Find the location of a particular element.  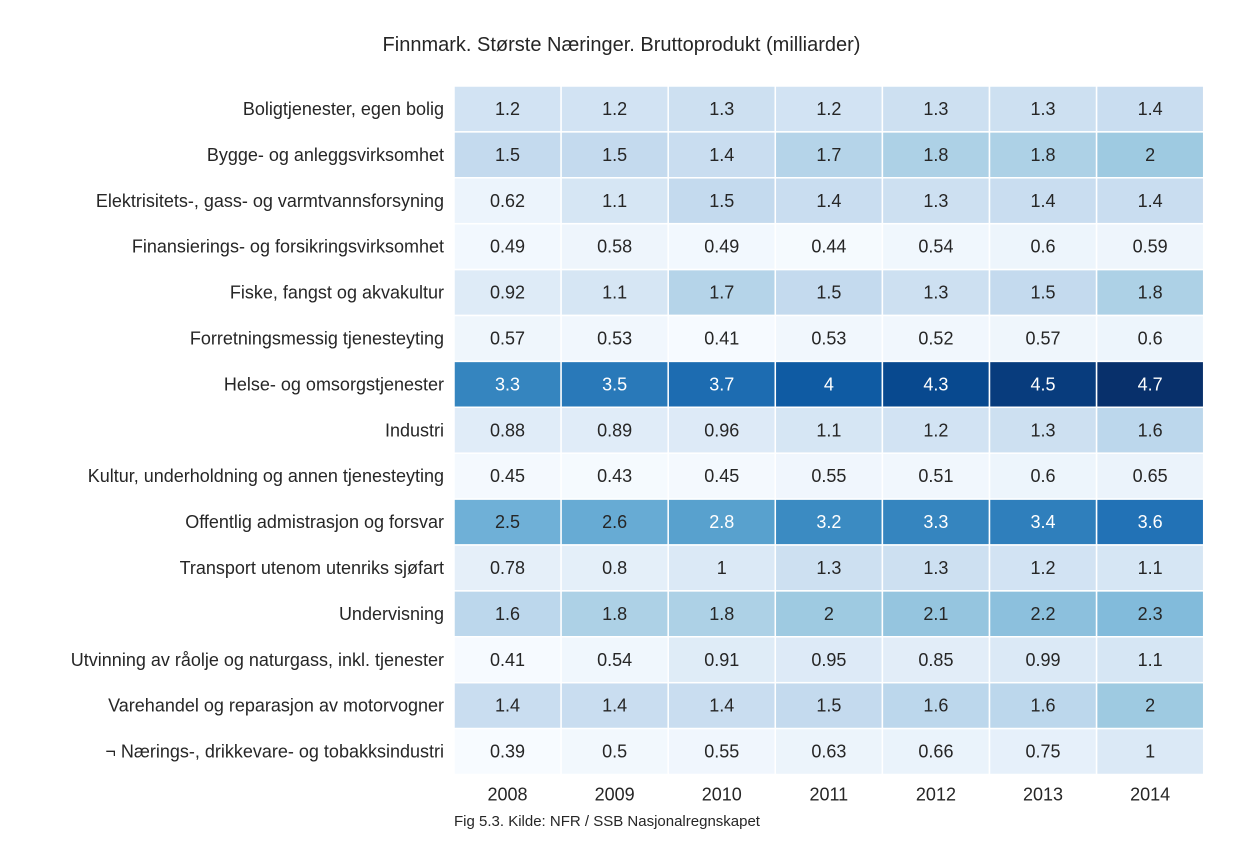

y-tick-label: Bygge- og anleggsvirksomhet is located at coordinates (325, 155).